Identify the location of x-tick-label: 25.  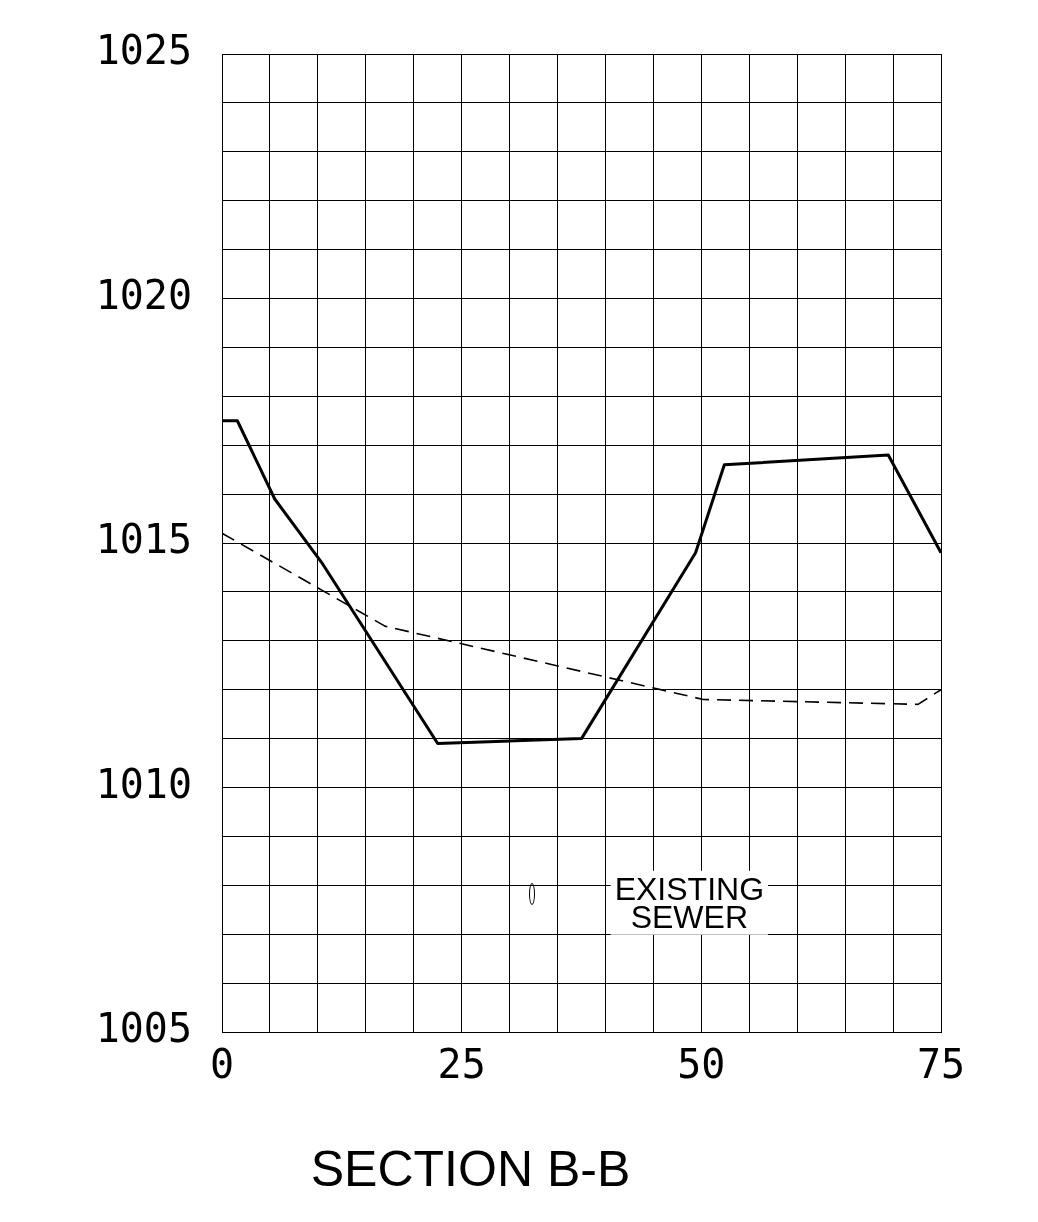
(461, 1064).